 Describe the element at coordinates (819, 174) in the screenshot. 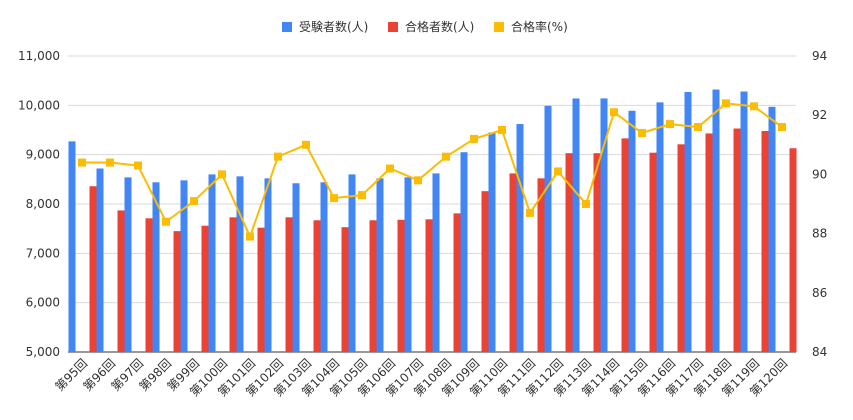

I see `right-tick-label: 90` at that location.